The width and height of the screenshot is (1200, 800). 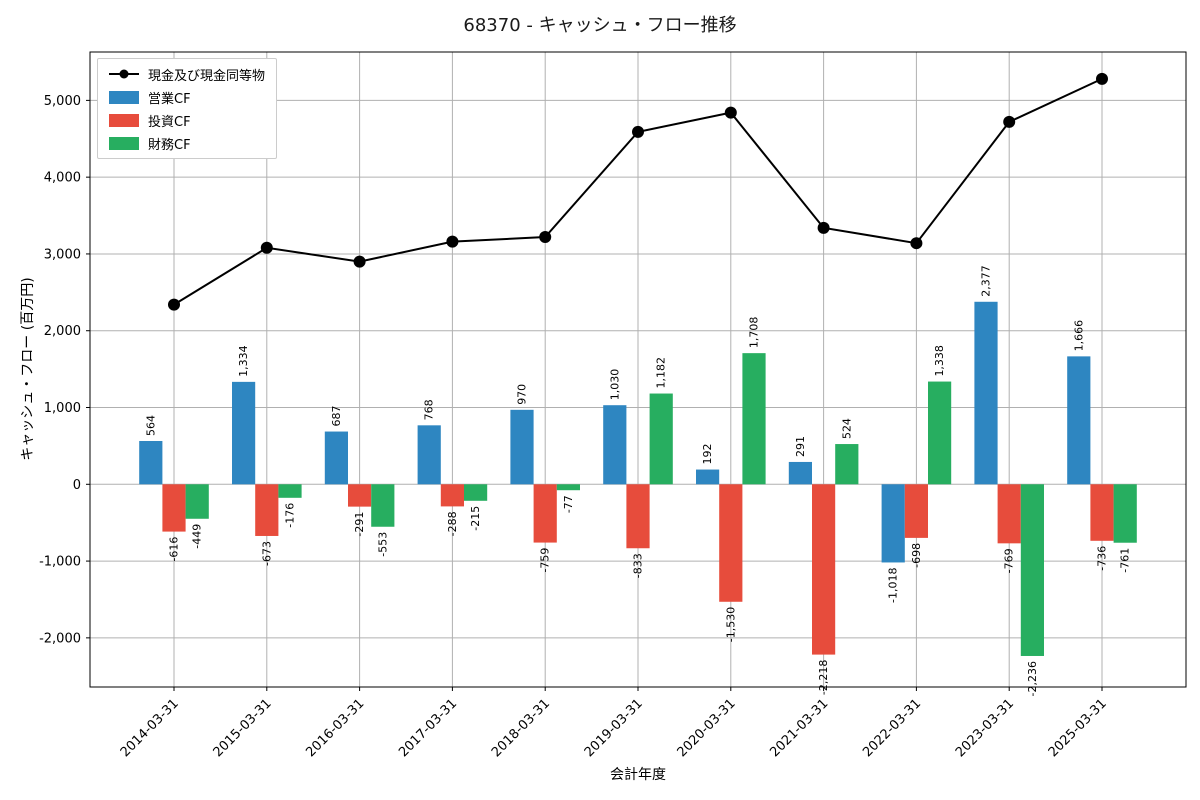 I want to click on bar-営業CF-2025-03-31, so click(x=1079, y=420).